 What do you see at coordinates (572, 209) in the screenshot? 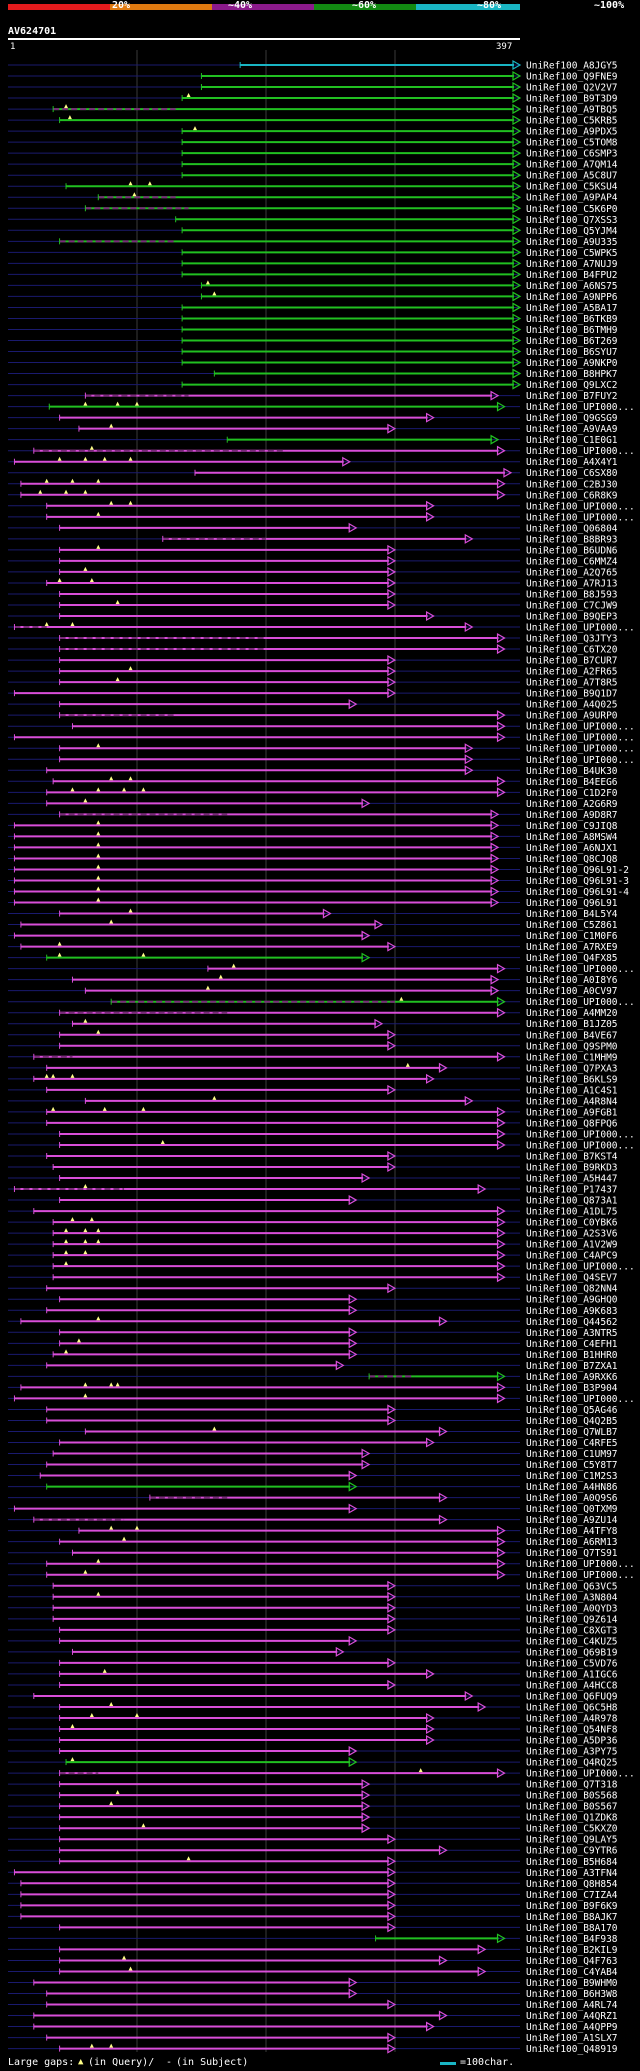
I see `hit-label: UniRef100_C5K6P0` at bounding box center [572, 209].